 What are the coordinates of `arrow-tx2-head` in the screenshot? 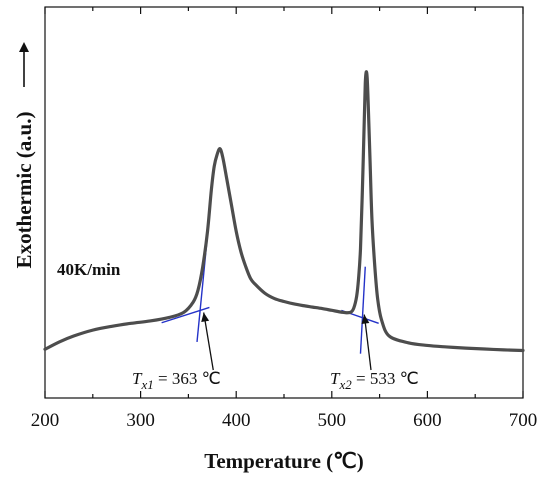 It's located at (365, 319).